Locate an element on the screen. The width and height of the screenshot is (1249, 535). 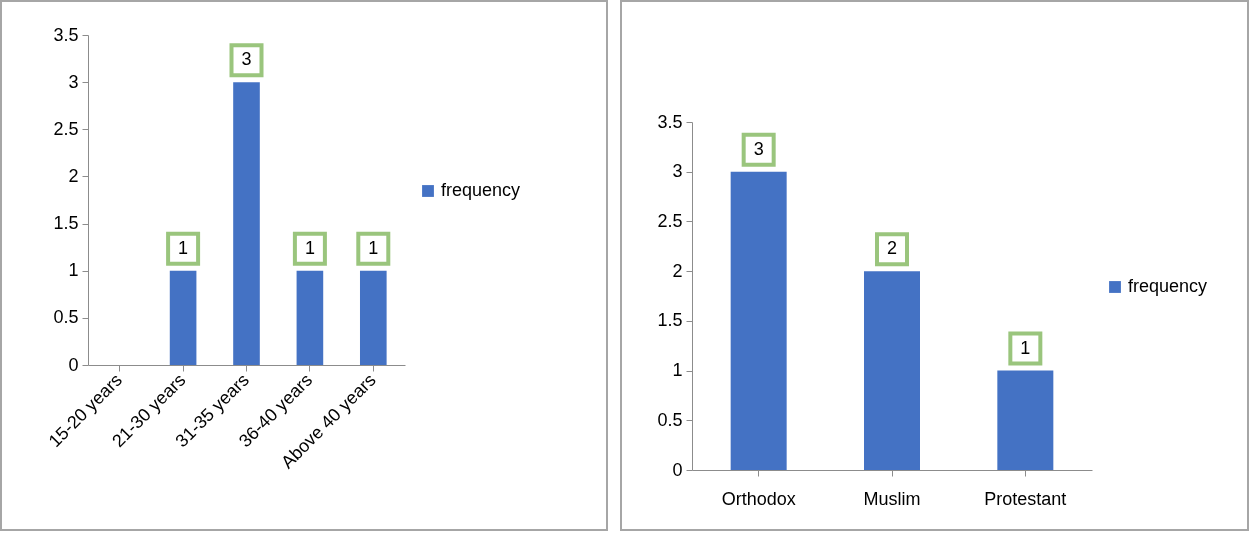
text: 3 is located at coordinates (246, 59).